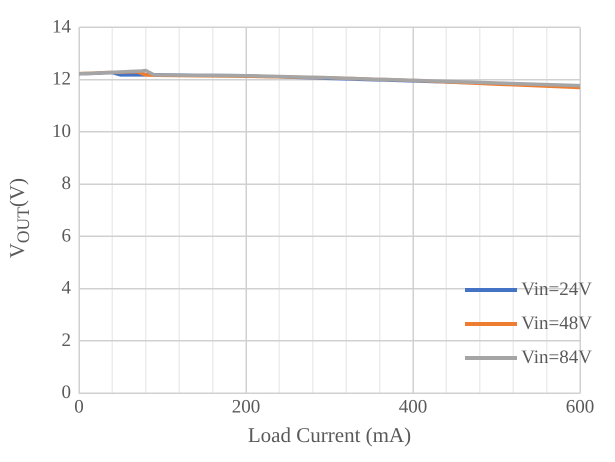  Describe the element at coordinates (246, 407) in the screenshot. I see `x-tick-label: 200` at that location.